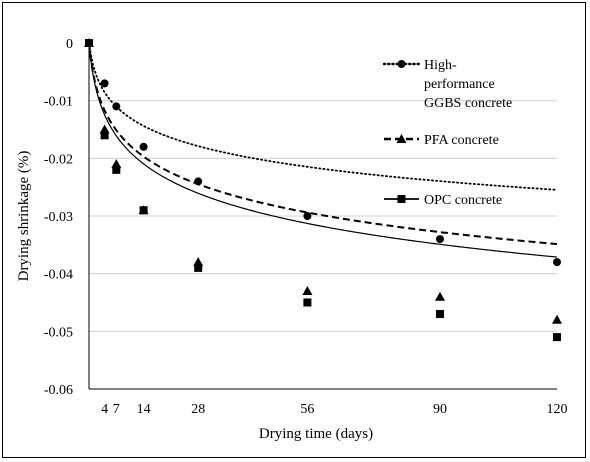 The image size is (590, 462). I want to click on x-tick-label: 56, so click(307, 409).